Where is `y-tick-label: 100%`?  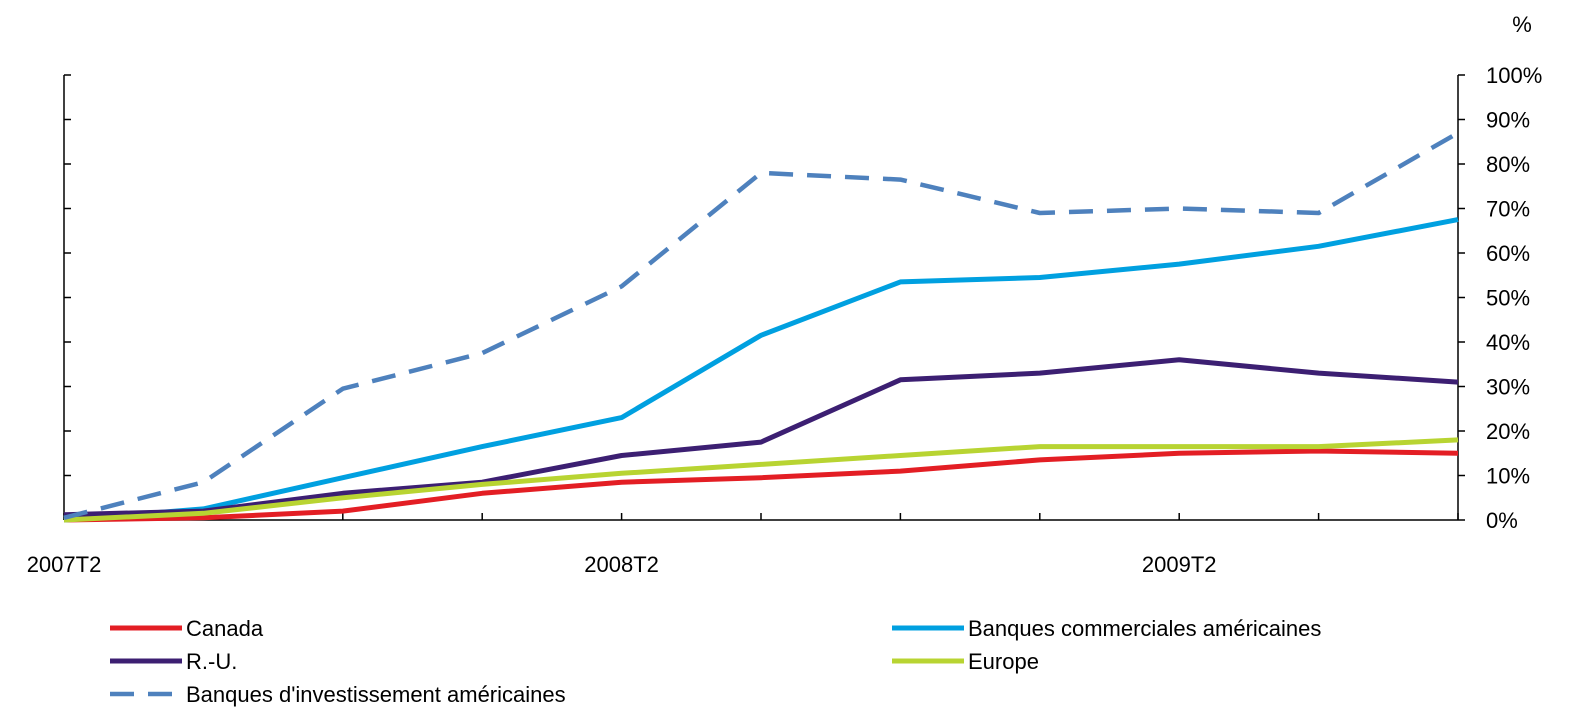 y-tick-label: 100% is located at coordinates (1514, 75).